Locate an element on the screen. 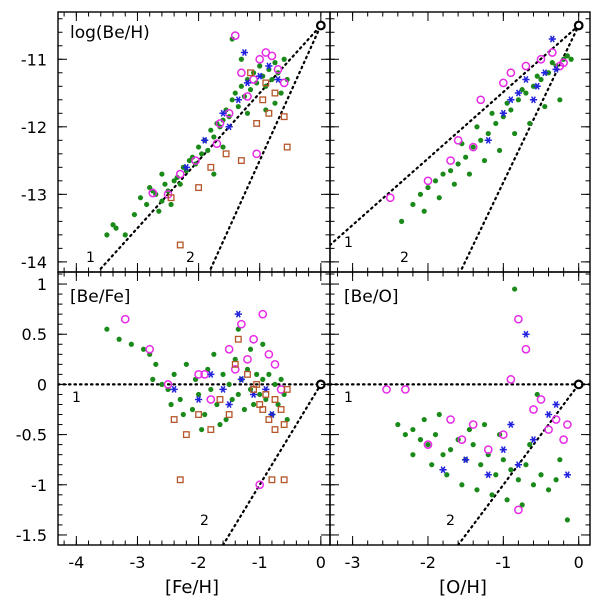  x-tick-label-right: 0 is located at coordinates (579, 562).